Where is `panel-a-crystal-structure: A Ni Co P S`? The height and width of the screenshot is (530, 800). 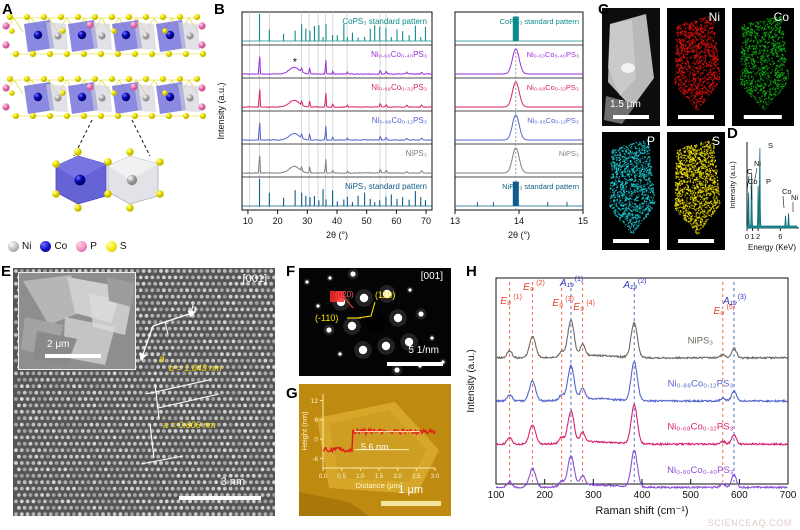 panel-a-crystal-structure: A Ni Co P S is located at coordinates (106, 131).